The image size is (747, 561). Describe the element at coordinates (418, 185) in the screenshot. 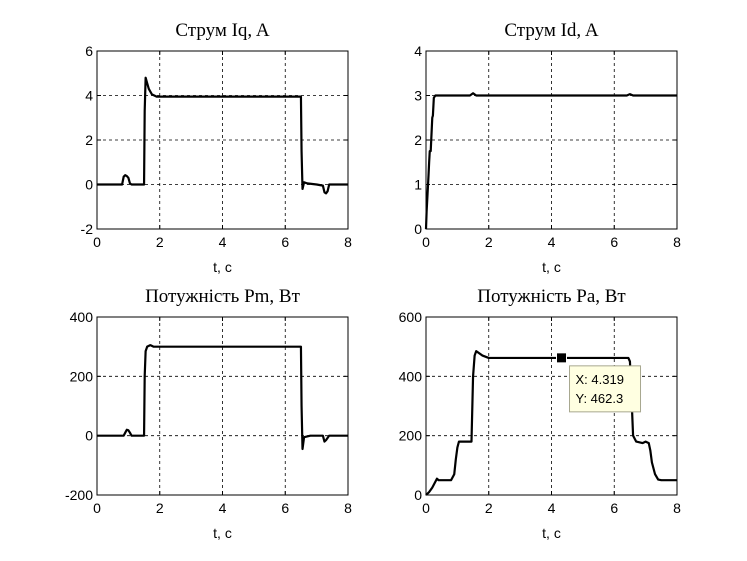

I see `y-tick-label: 1` at that location.